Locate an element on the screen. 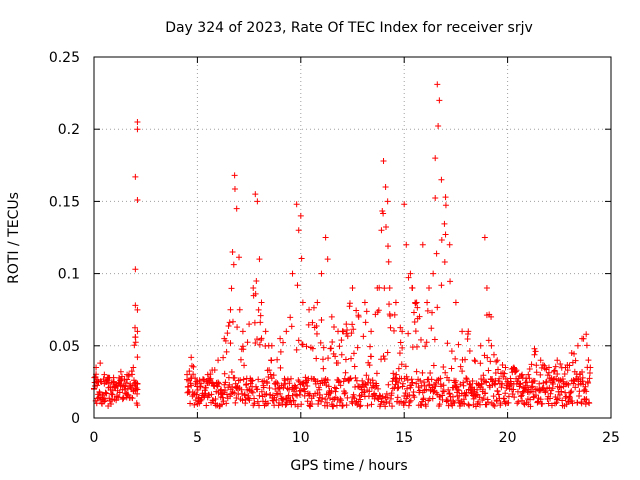 The image size is (640, 480). y-tick-label: 0 is located at coordinates (75, 419).